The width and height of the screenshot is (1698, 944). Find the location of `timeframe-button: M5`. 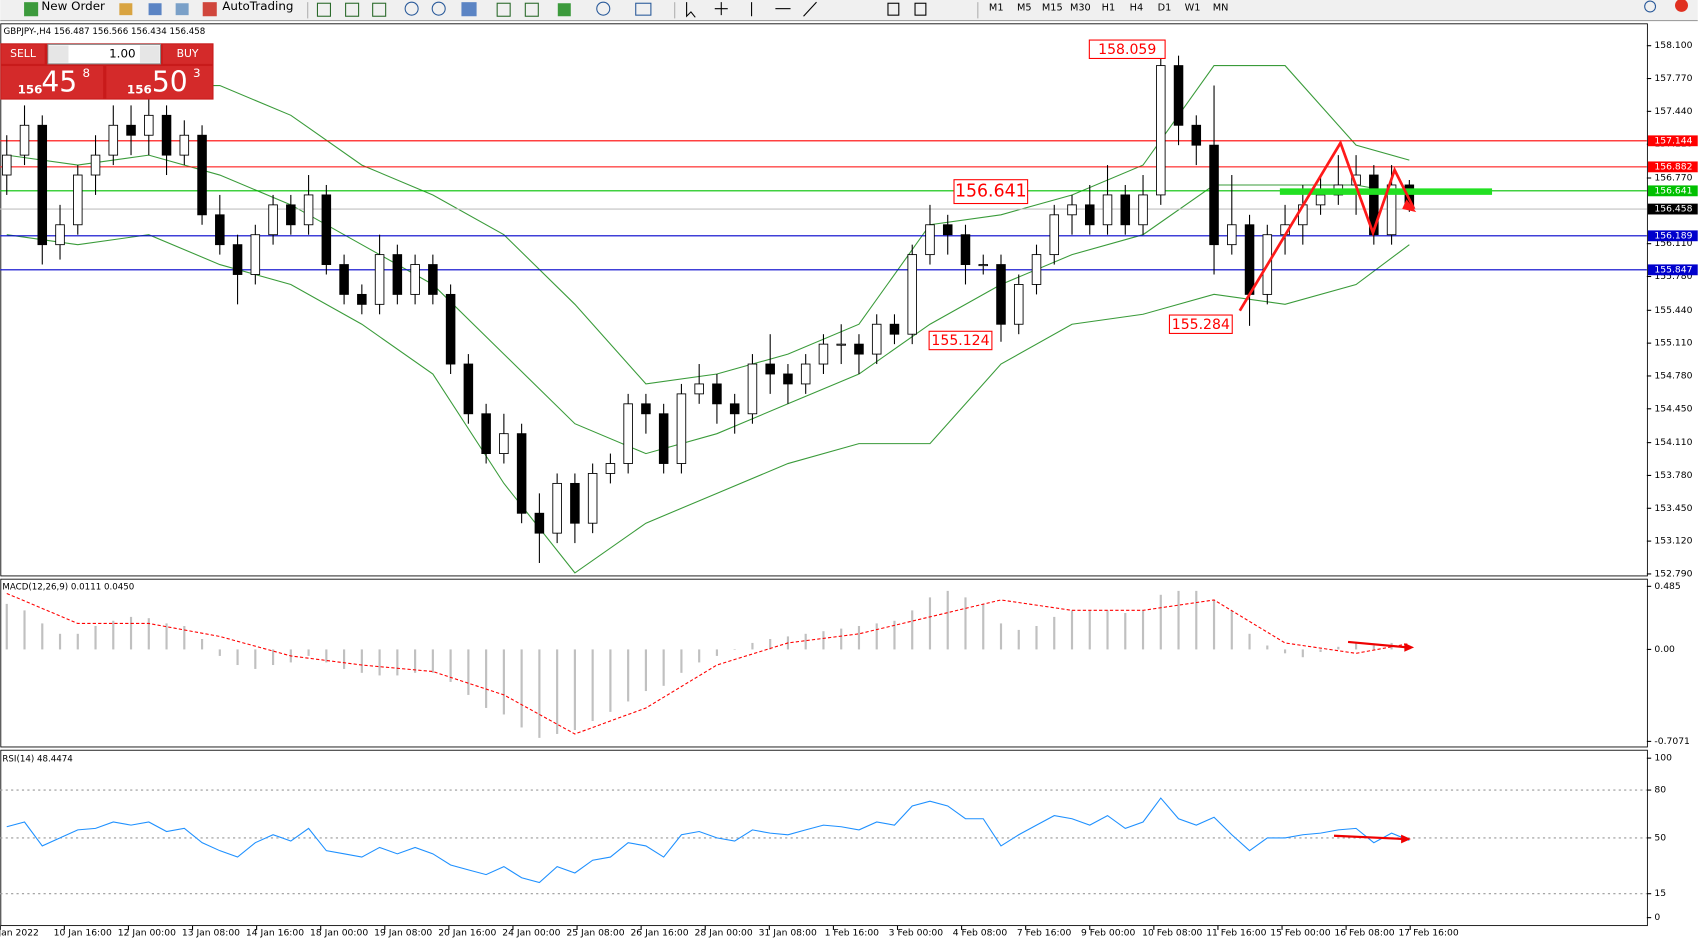

timeframe-button: M5 is located at coordinates (1024, 8).